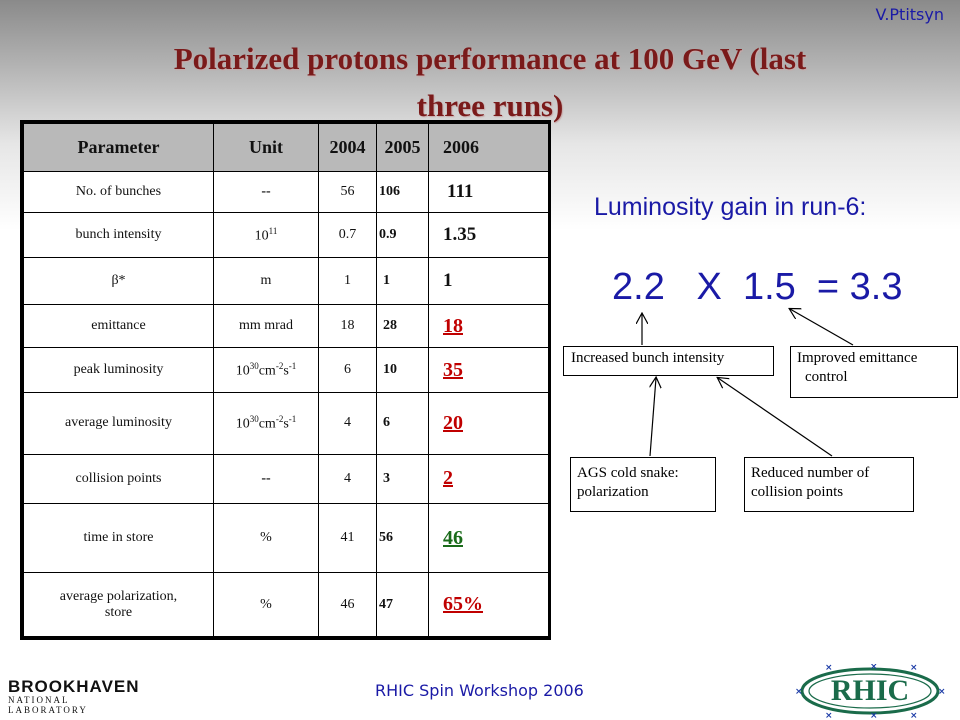 The height and width of the screenshot is (720, 960). Describe the element at coordinates (402, 478) in the screenshot. I see `cell-2005: 3` at that location.